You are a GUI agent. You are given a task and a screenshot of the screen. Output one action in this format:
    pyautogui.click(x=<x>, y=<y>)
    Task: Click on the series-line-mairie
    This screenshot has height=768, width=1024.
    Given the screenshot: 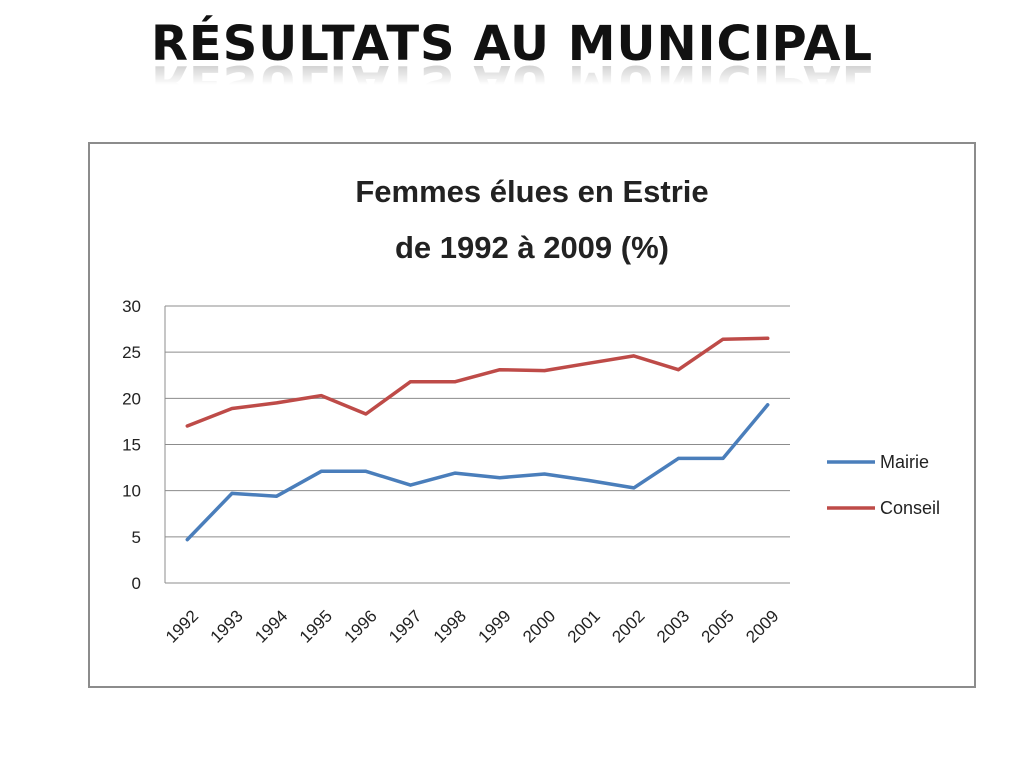 What is the action you would take?
    pyautogui.click(x=477, y=472)
    